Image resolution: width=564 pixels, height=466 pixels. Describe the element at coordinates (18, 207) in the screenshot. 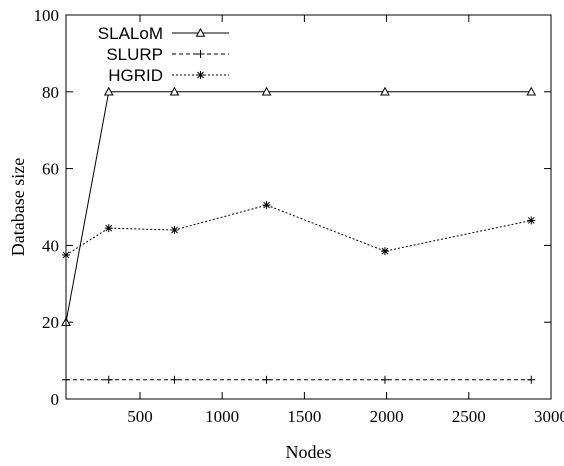

I see `y-axis-label: Database size` at that location.